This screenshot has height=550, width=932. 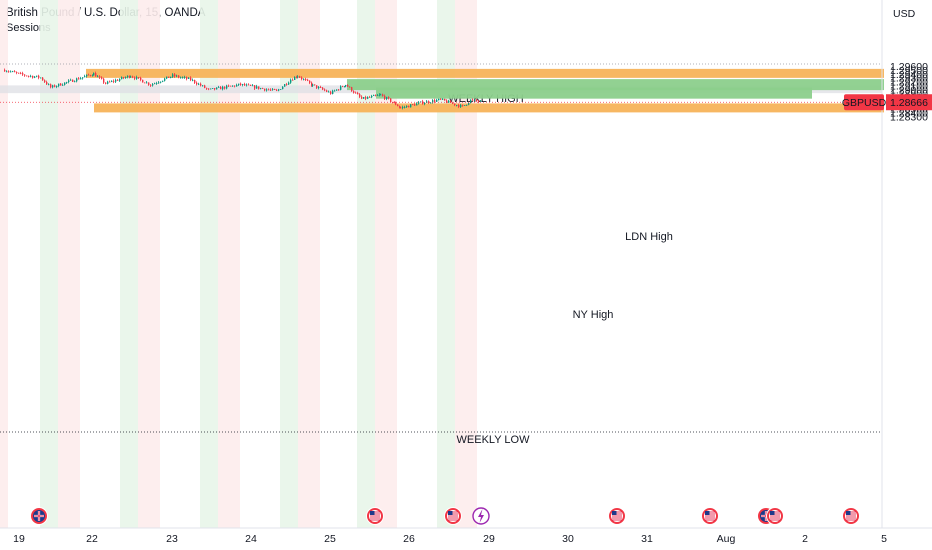 I want to click on indicator-label: Sessions, so click(x=28, y=28).